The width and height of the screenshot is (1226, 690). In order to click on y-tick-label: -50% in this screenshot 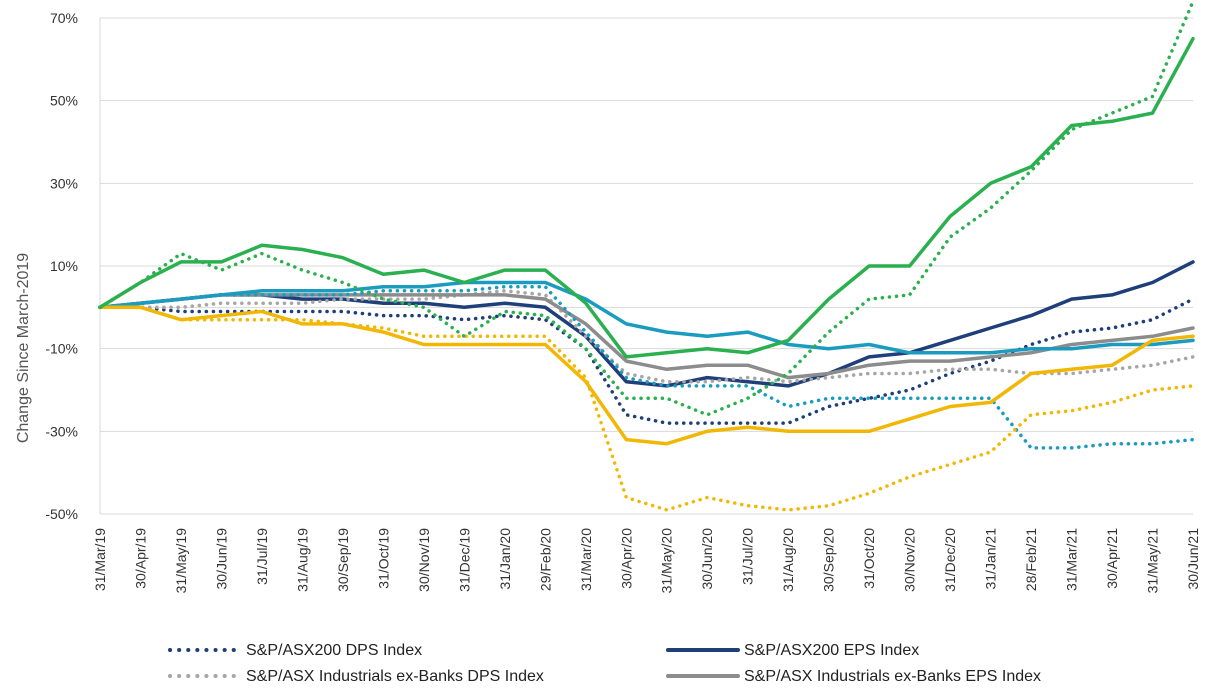, I will do `click(61, 514)`.